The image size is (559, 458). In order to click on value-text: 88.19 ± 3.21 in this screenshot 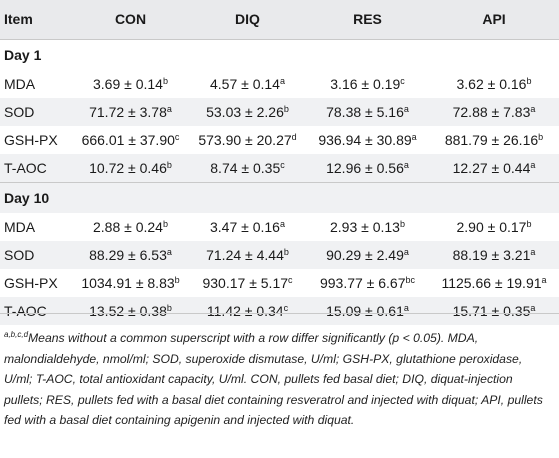, I will do `click(491, 254)`.